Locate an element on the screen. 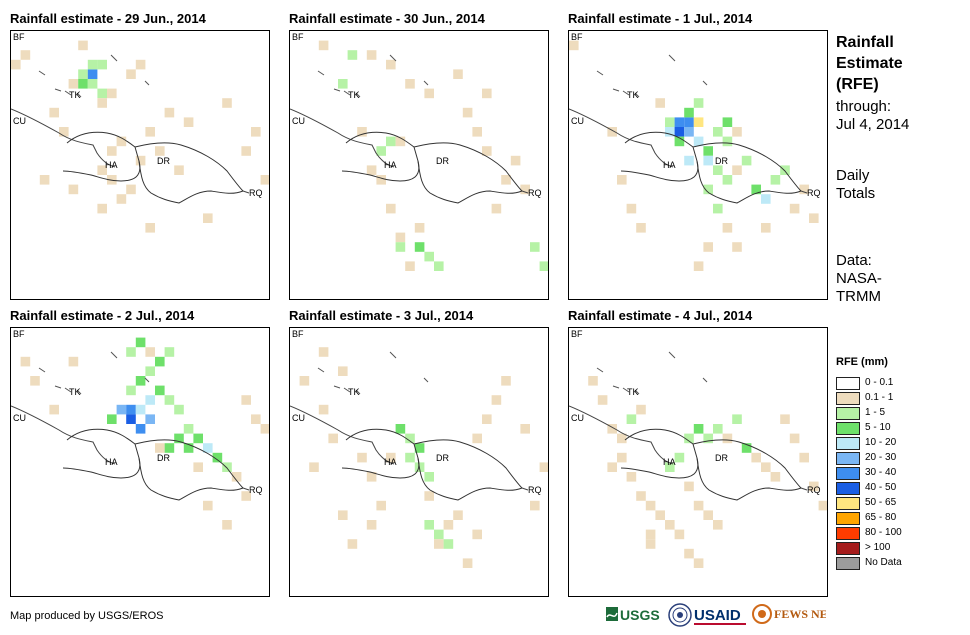  through-date: Jul 4, 2014 is located at coordinates (873, 124).